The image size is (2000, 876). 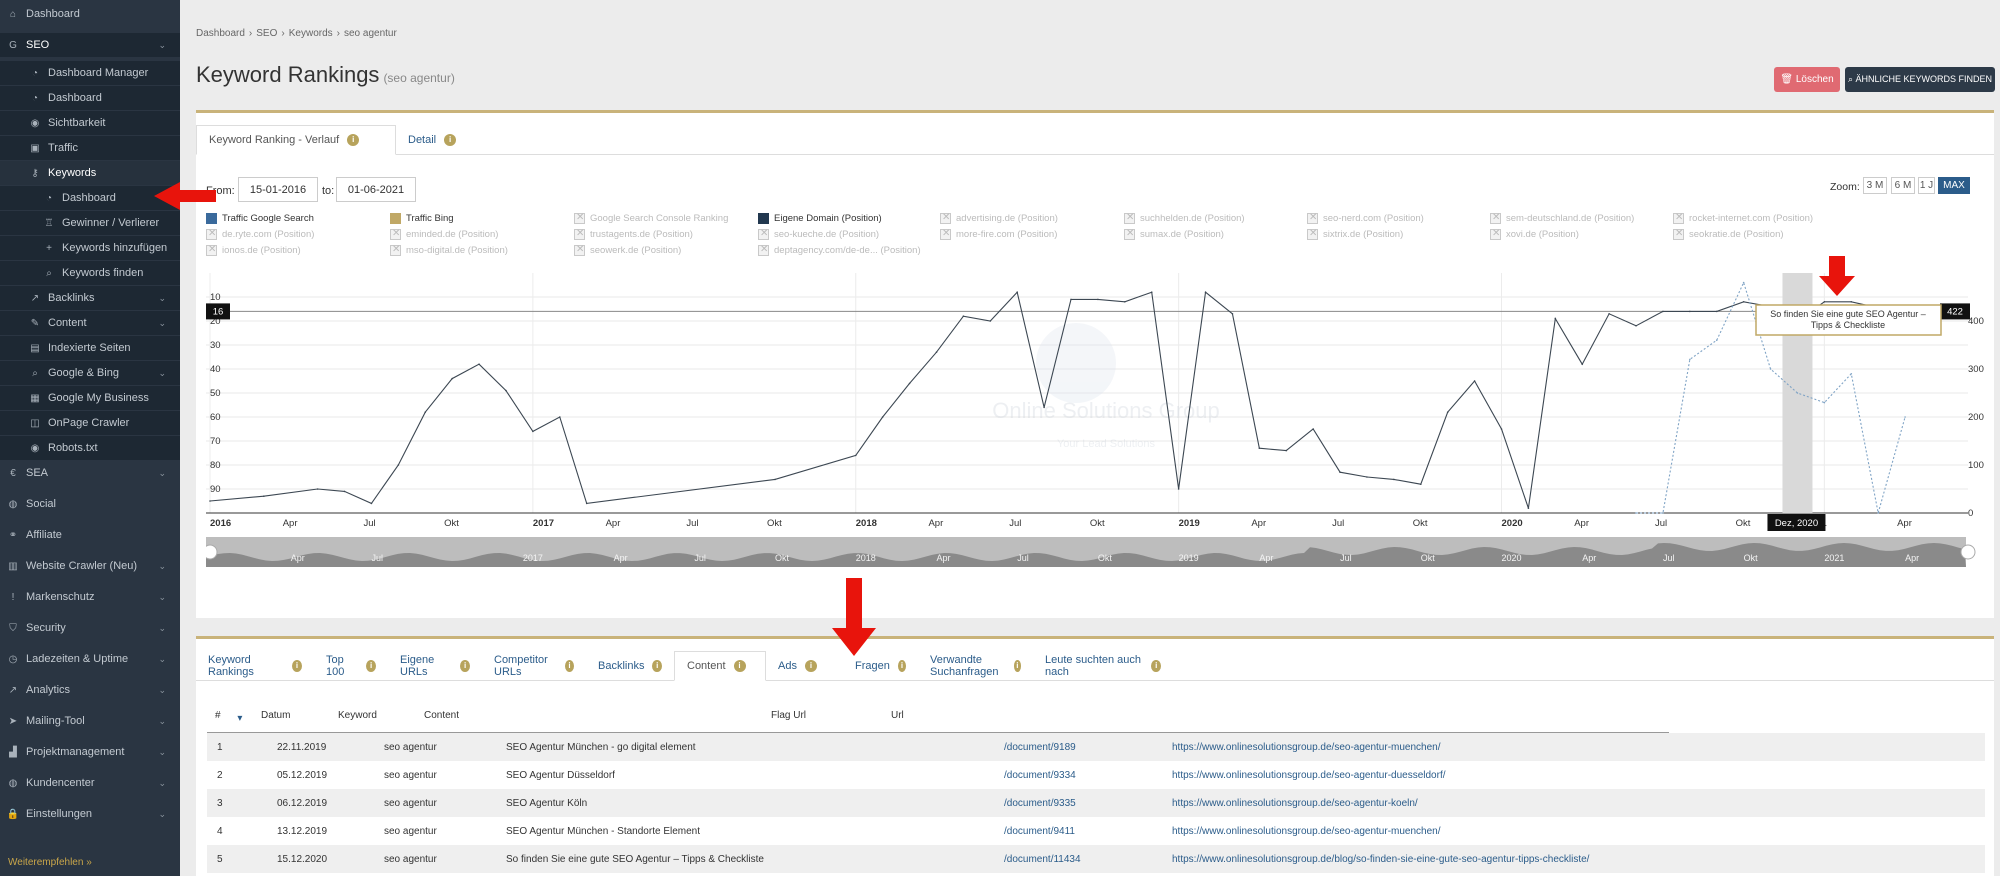 What do you see at coordinates (90, 721) in the screenshot?
I see `sidebar-item-mailing-tool: ➤ Mailing-Tool ⌄` at bounding box center [90, 721].